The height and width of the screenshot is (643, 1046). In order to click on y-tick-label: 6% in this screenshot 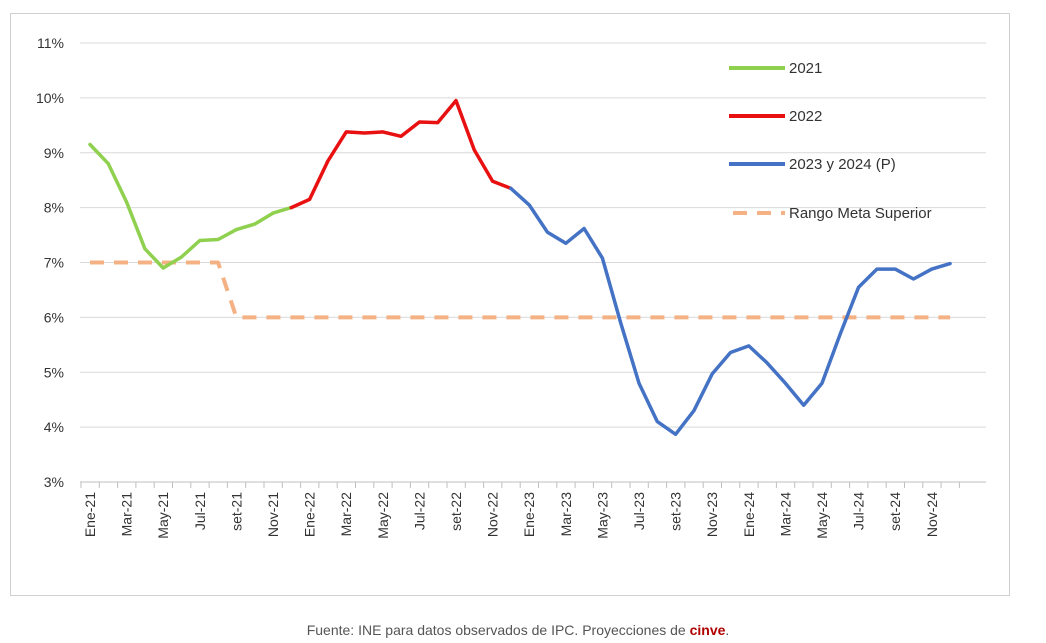, I will do `click(54, 317)`.